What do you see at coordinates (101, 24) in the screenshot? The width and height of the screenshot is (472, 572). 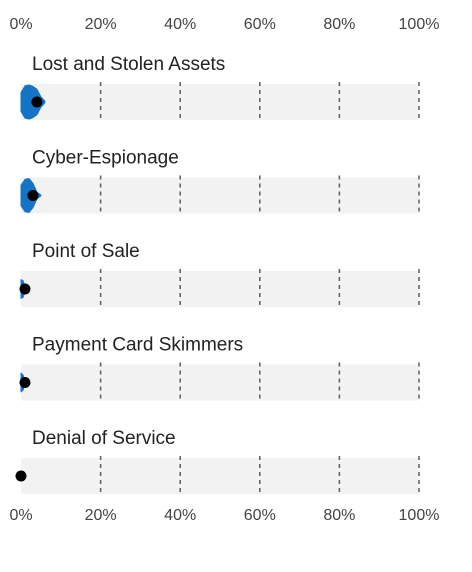 I see `top-axis-tick-label: 20%` at bounding box center [101, 24].